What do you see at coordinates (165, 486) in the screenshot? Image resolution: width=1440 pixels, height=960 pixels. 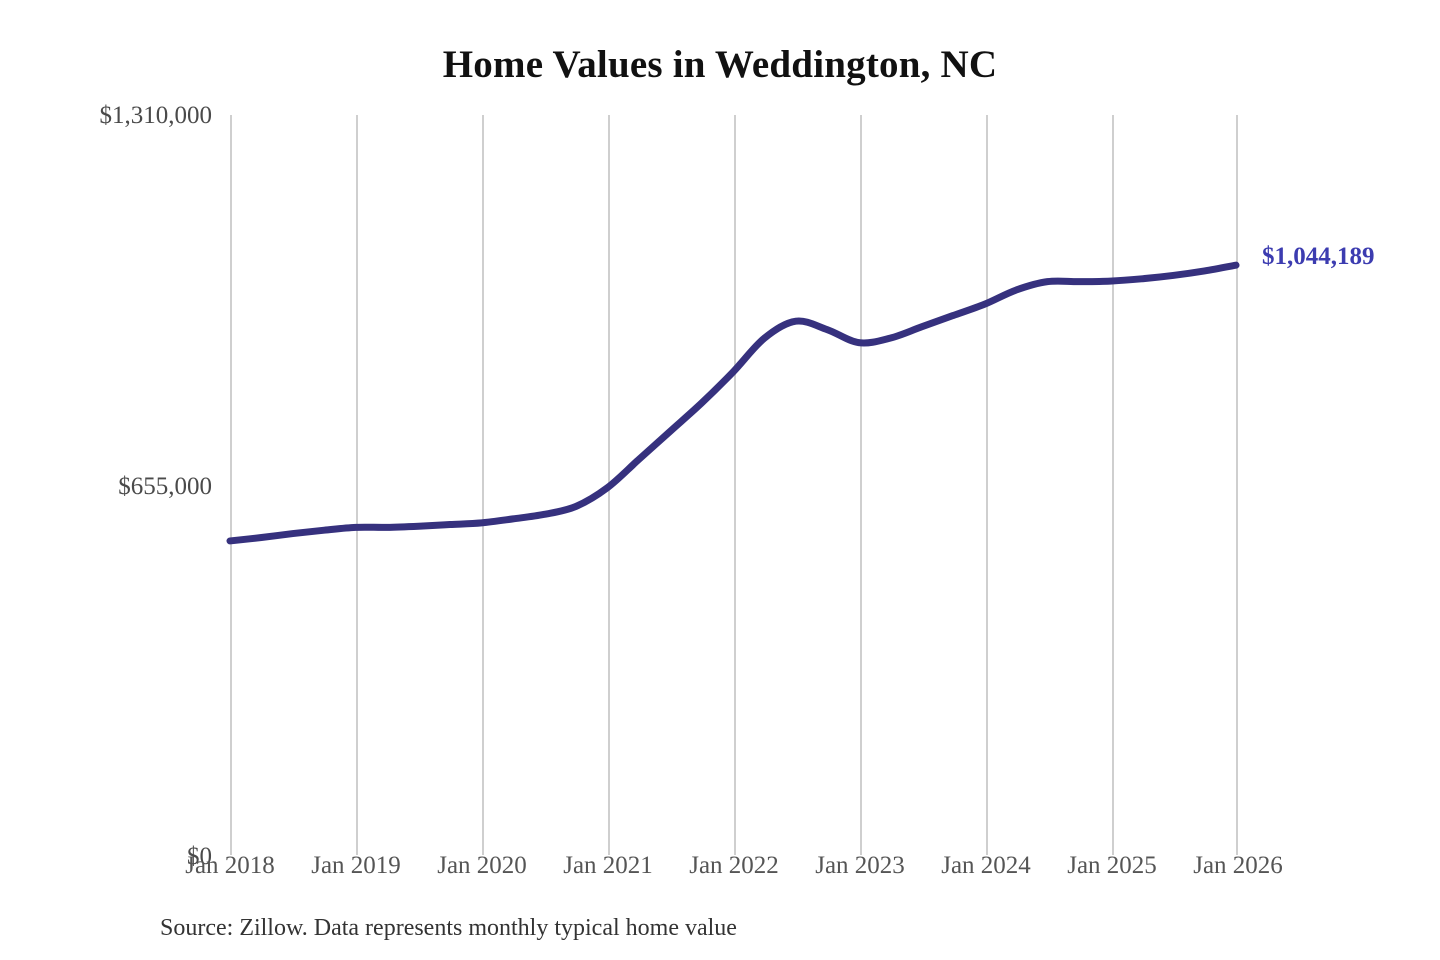 I see `y-axis-tick-label: $655,000` at bounding box center [165, 486].